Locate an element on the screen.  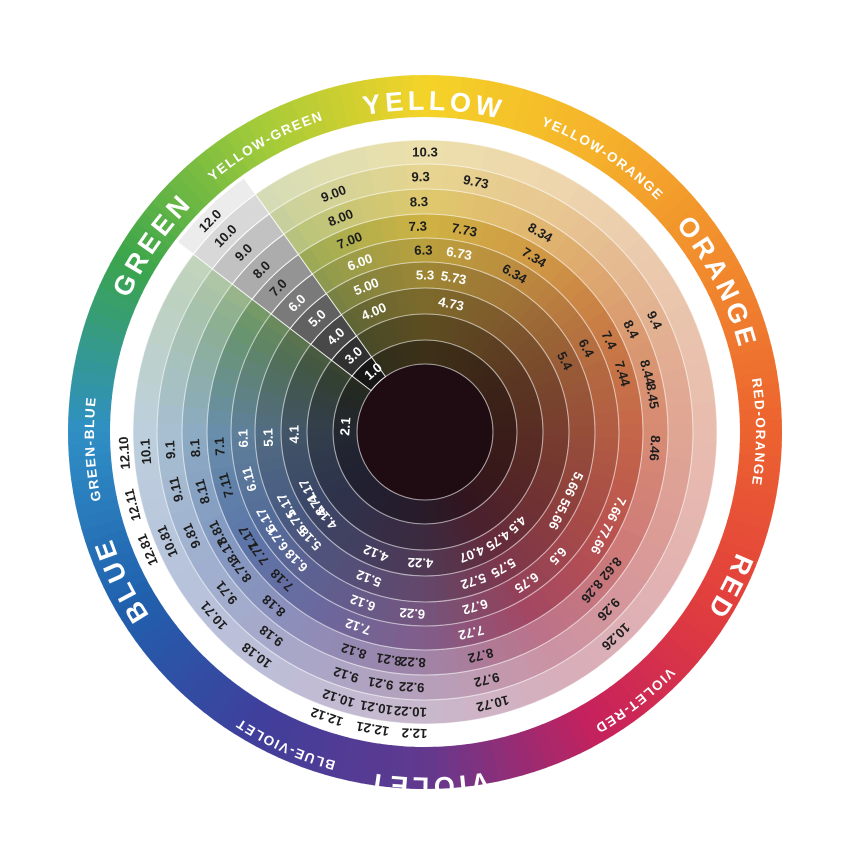
center-disc is located at coordinates (425, 432).